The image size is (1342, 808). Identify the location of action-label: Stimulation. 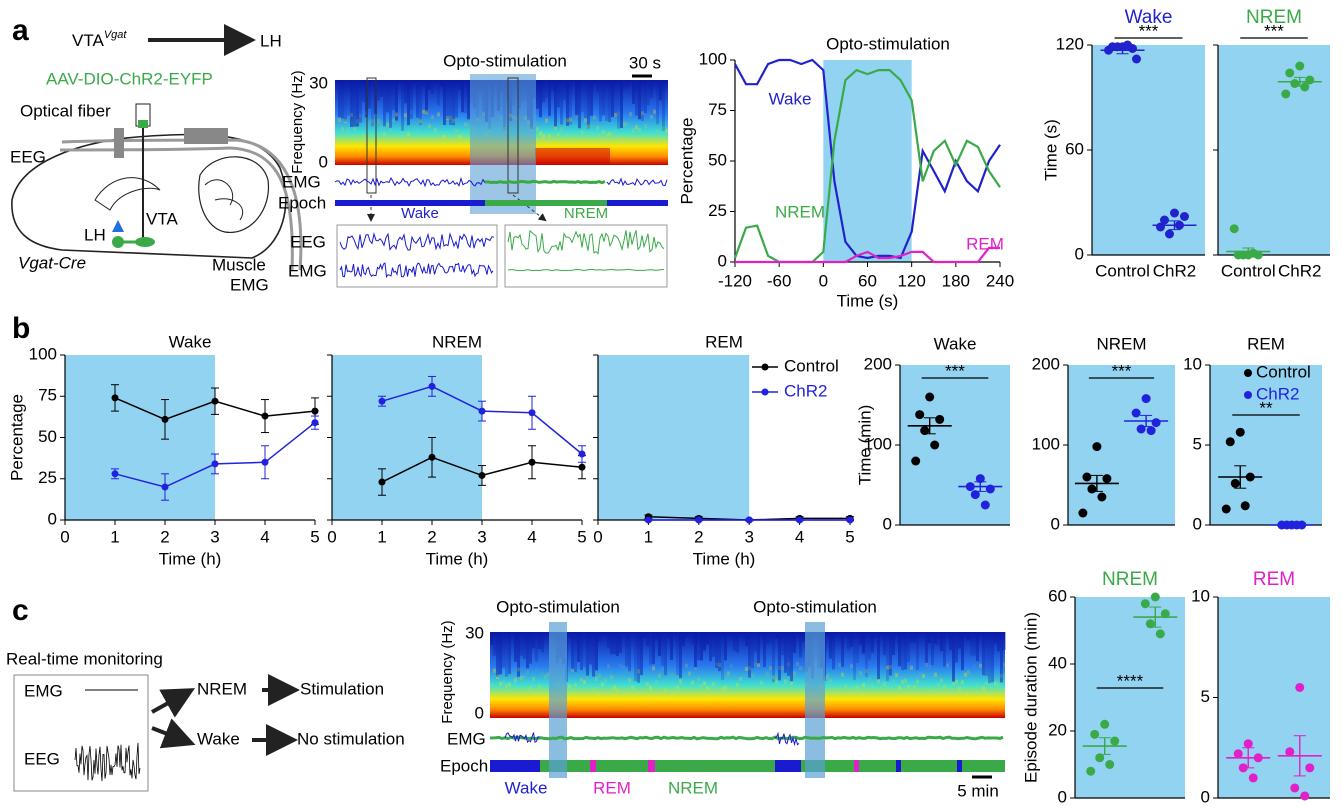
(342, 688).